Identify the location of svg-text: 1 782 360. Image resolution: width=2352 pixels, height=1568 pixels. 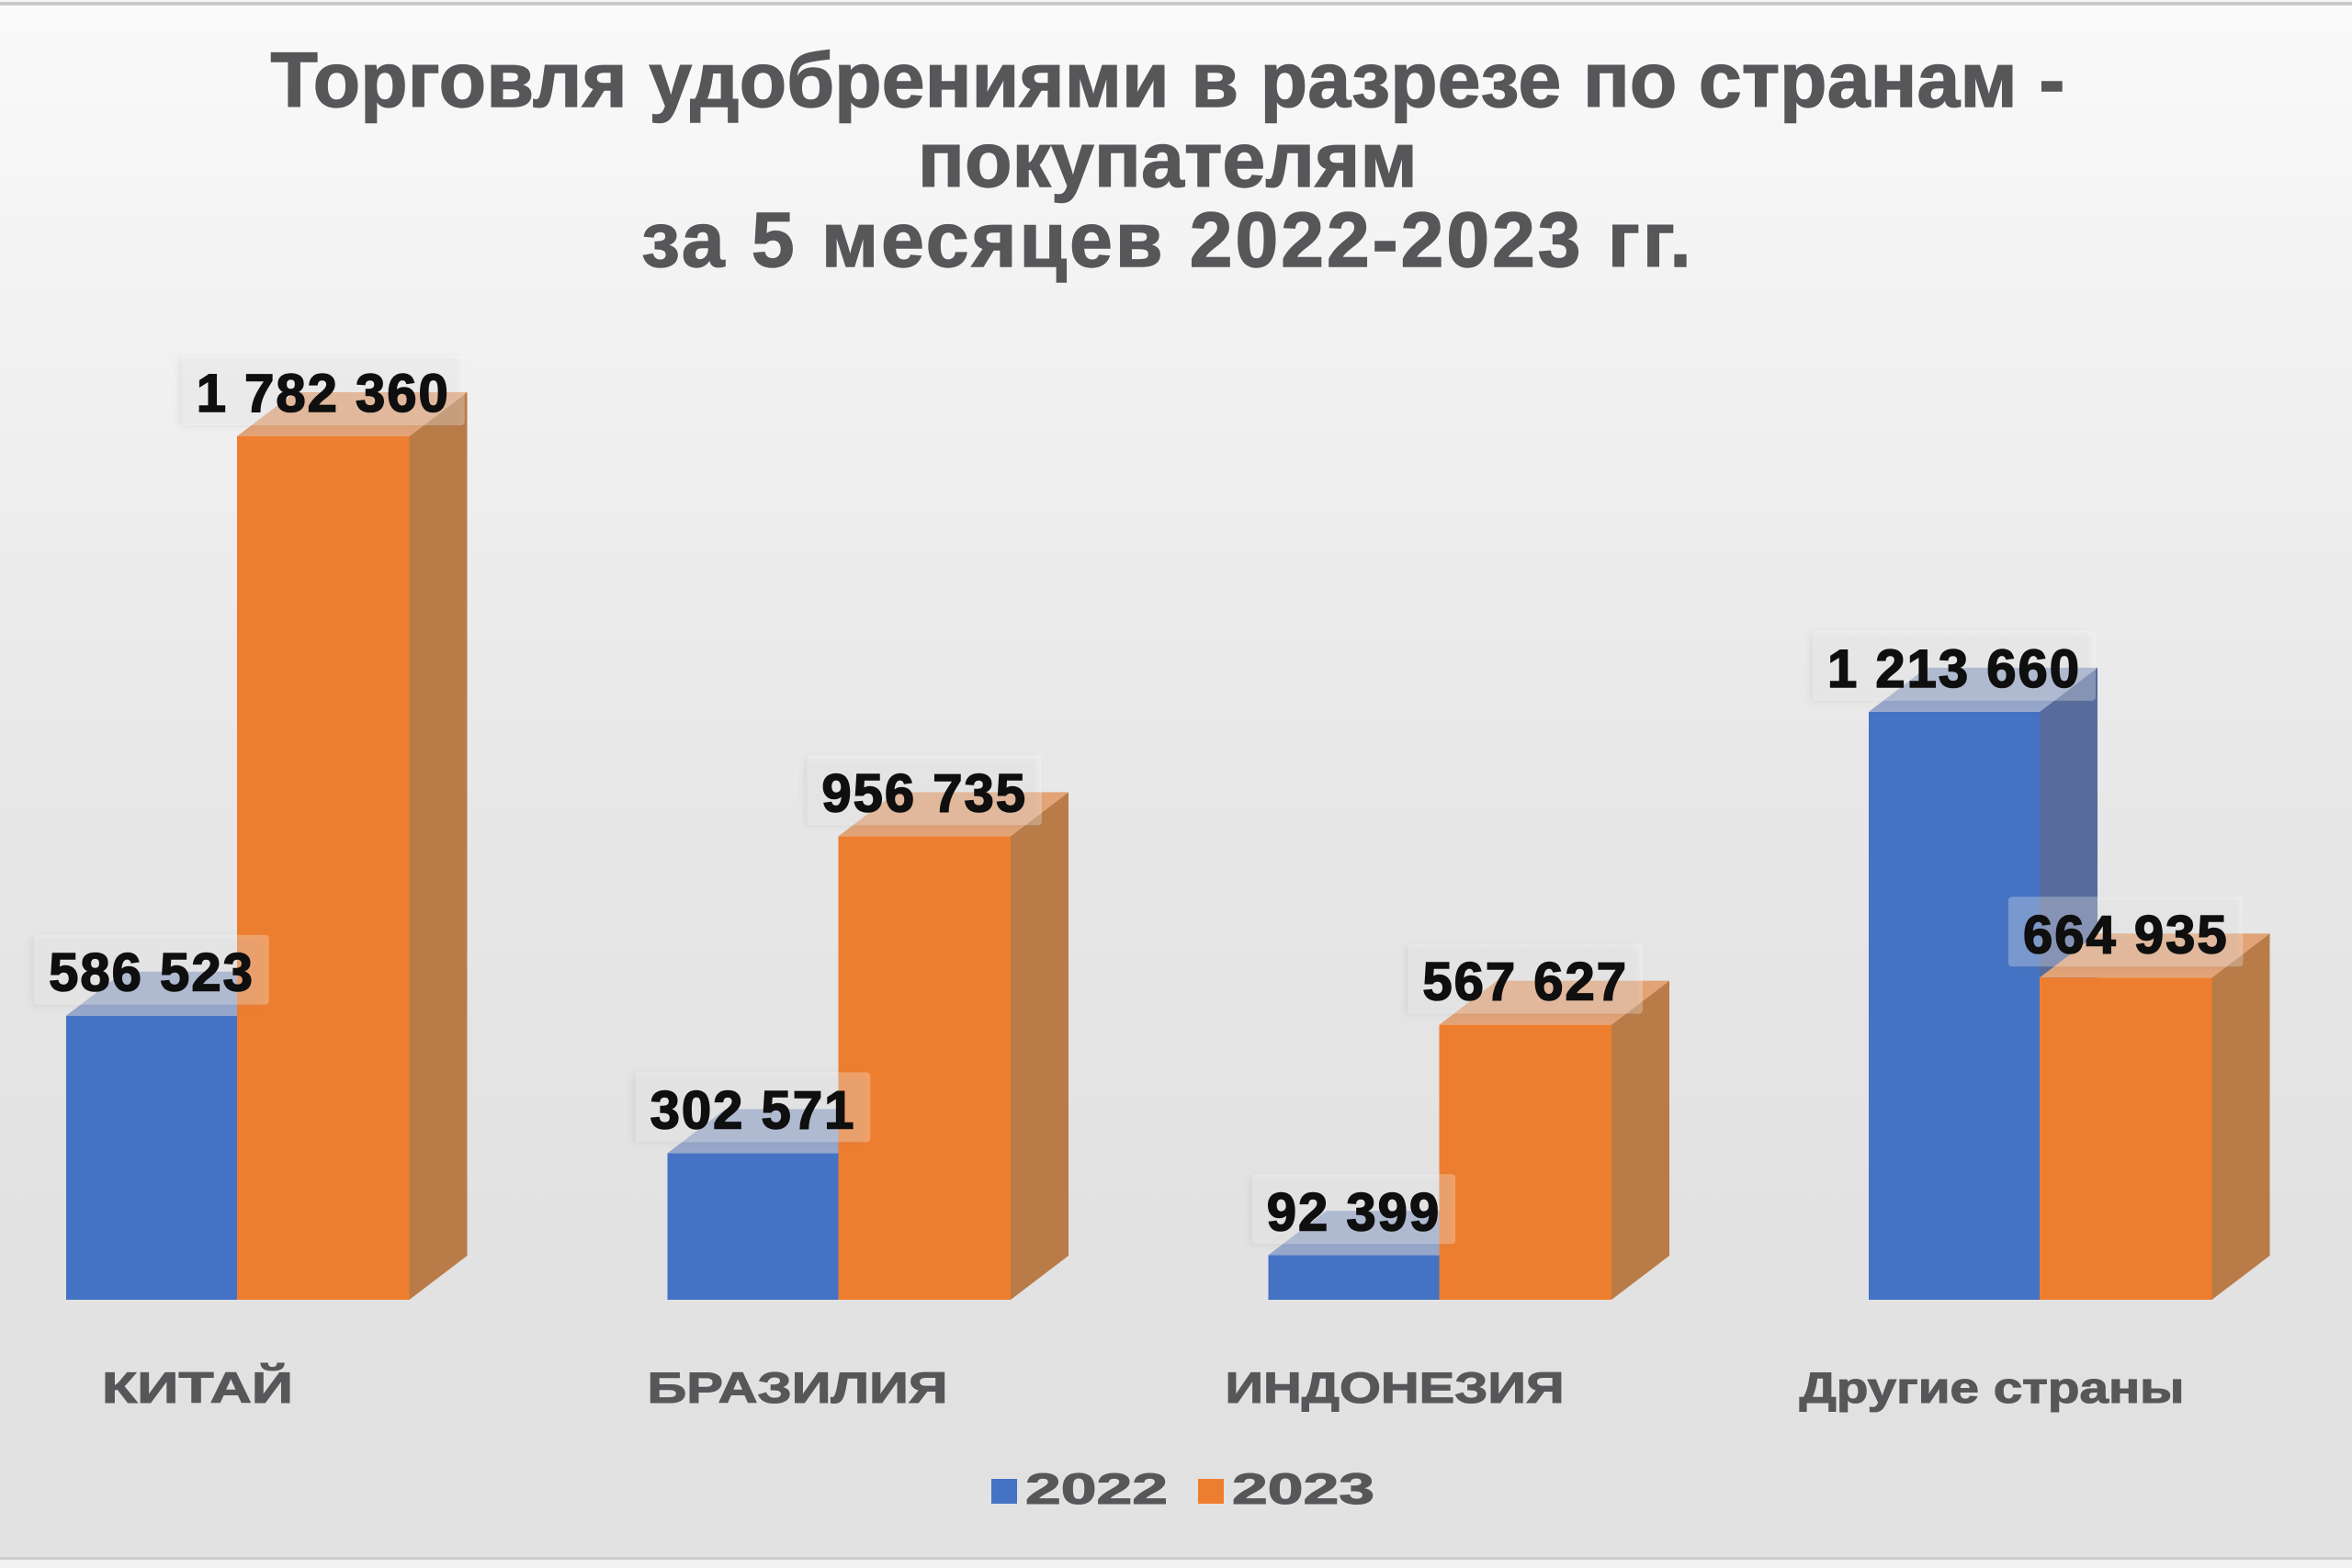
(323, 394).